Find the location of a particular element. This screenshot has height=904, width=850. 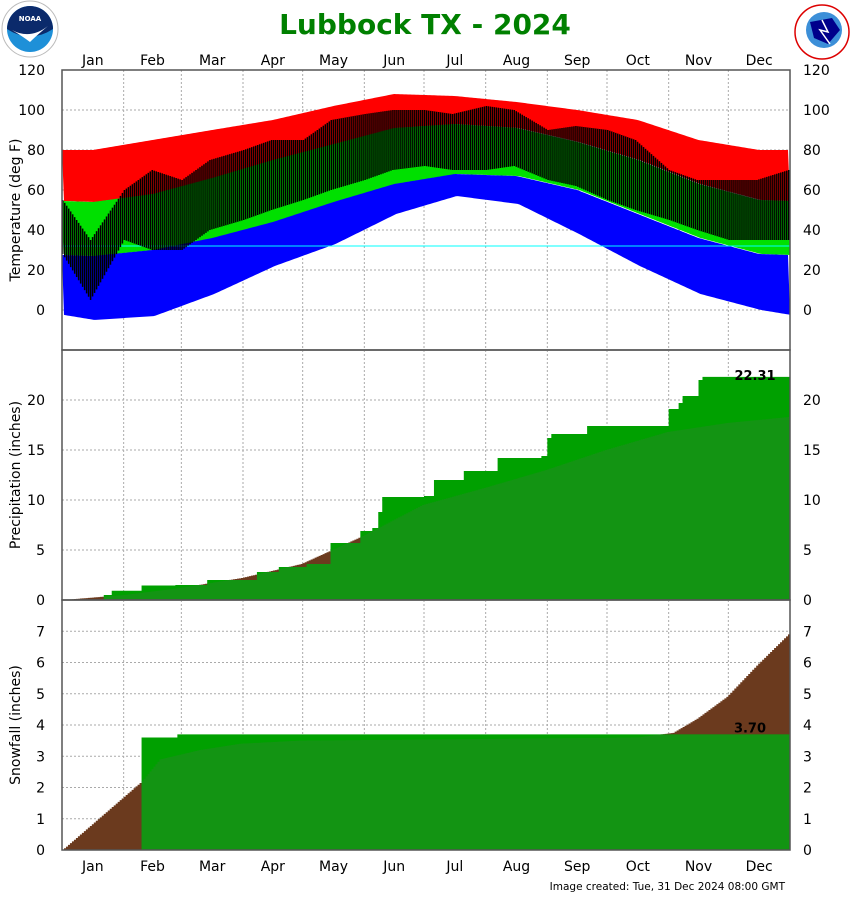

y-tick-left: 0 is located at coordinates (40, 311).